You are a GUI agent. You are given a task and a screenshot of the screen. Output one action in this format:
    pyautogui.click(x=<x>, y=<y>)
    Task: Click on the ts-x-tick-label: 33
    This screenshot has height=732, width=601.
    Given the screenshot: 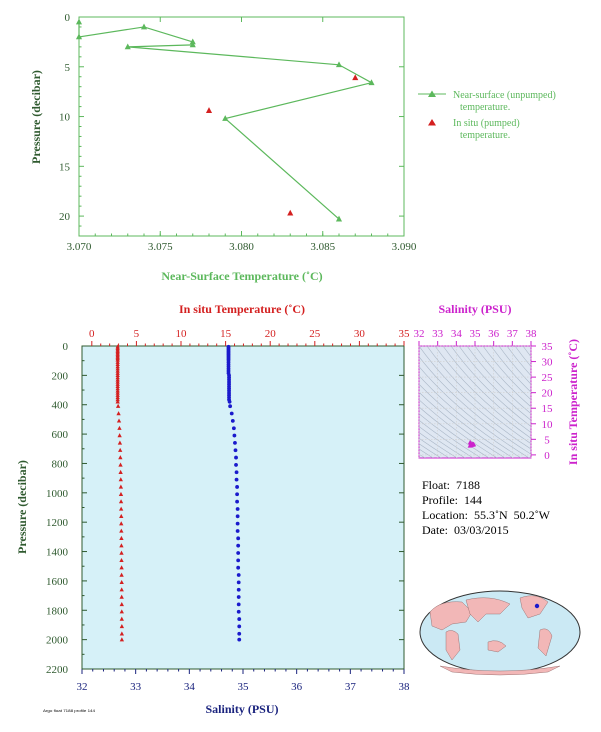 What is the action you would take?
    pyautogui.click(x=438, y=334)
    